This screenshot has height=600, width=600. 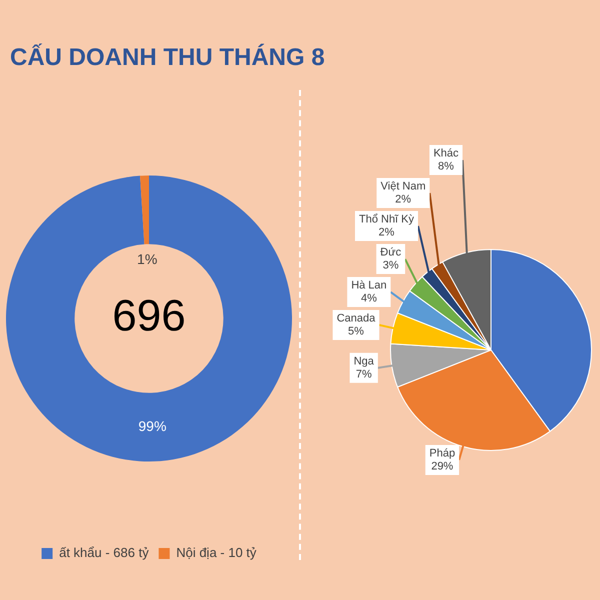 What do you see at coordinates (104, 552) in the screenshot?
I see `legend-label: ất khẩu - 686 tỷ` at bounding box center [104, 552].